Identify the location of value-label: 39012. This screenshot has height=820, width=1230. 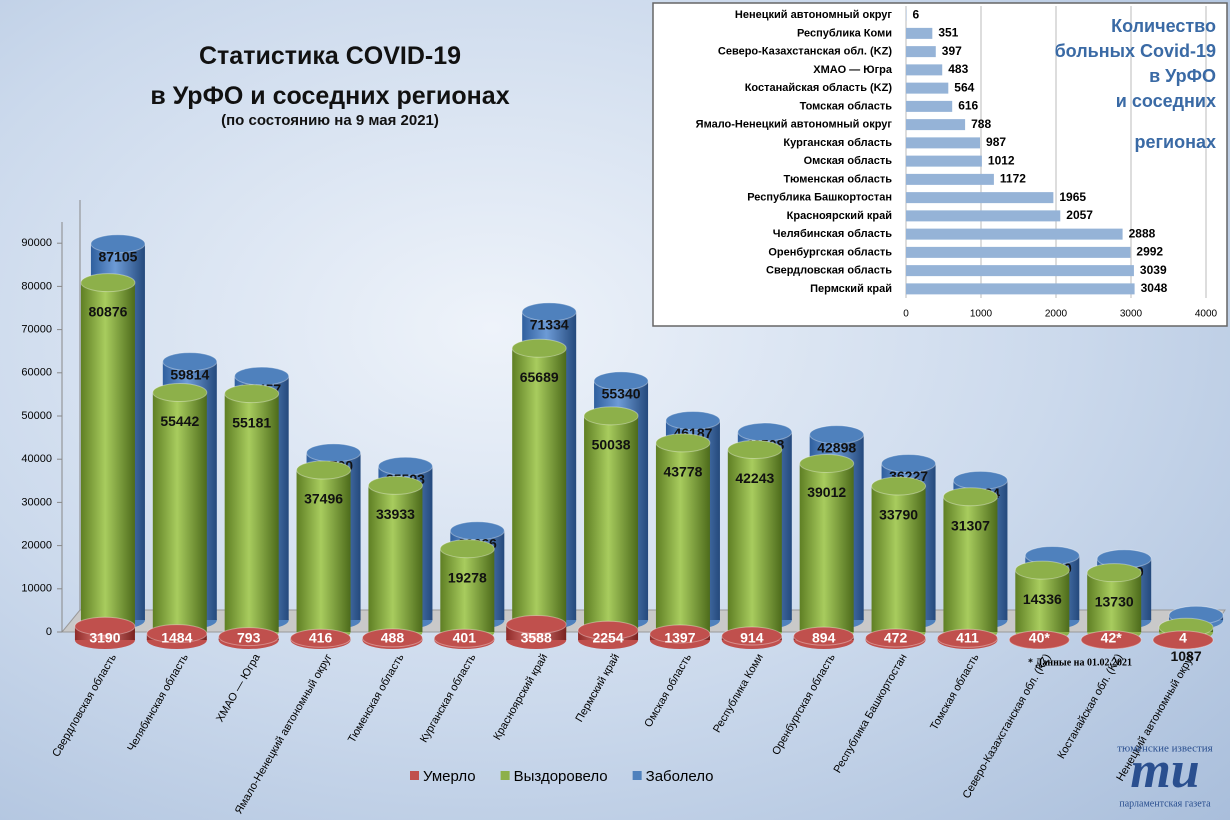
(826, 492).